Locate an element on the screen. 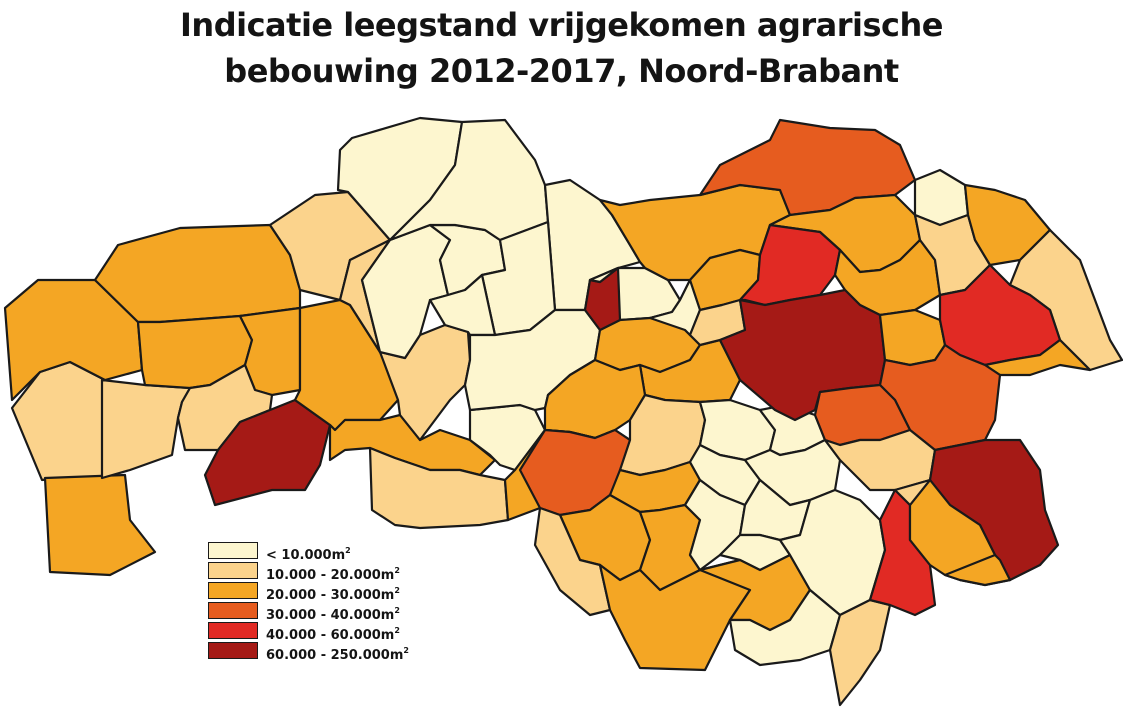  legend-label: 30.000 - 40.000m2 is located at coordinates (333, 613).